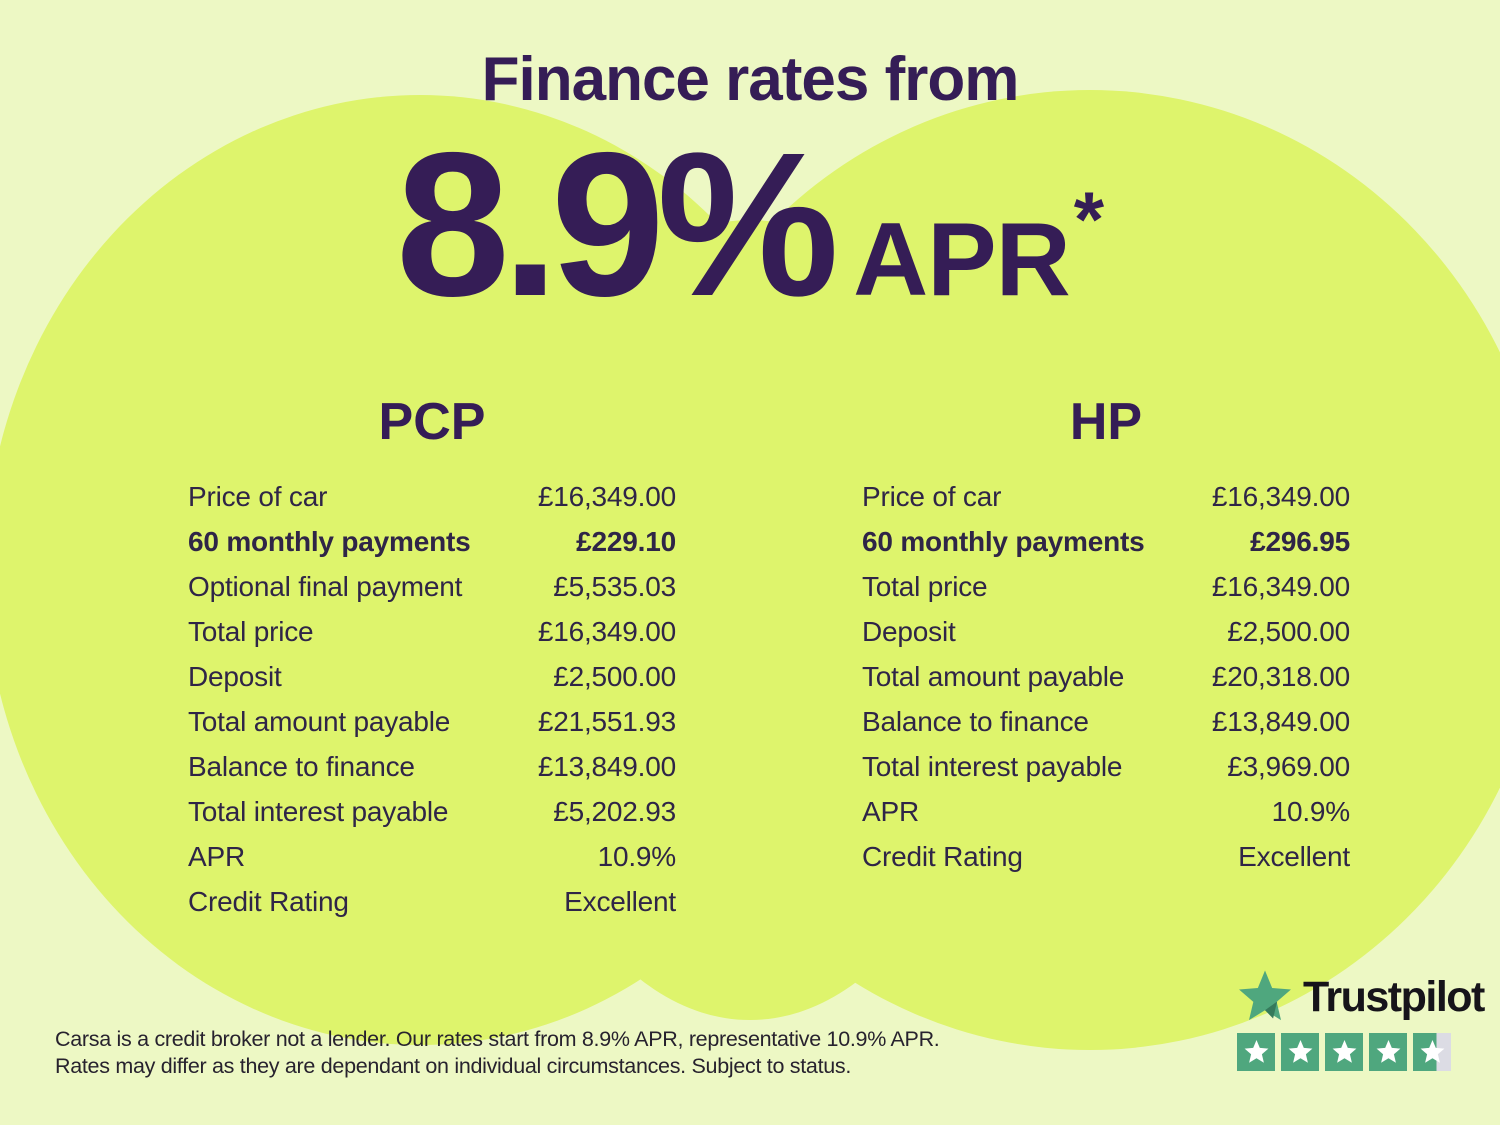  What do you see at coordinates (1106, 422) in the screenshot?
I see `hp-heading: HP` at bounding box center [1106, 422].